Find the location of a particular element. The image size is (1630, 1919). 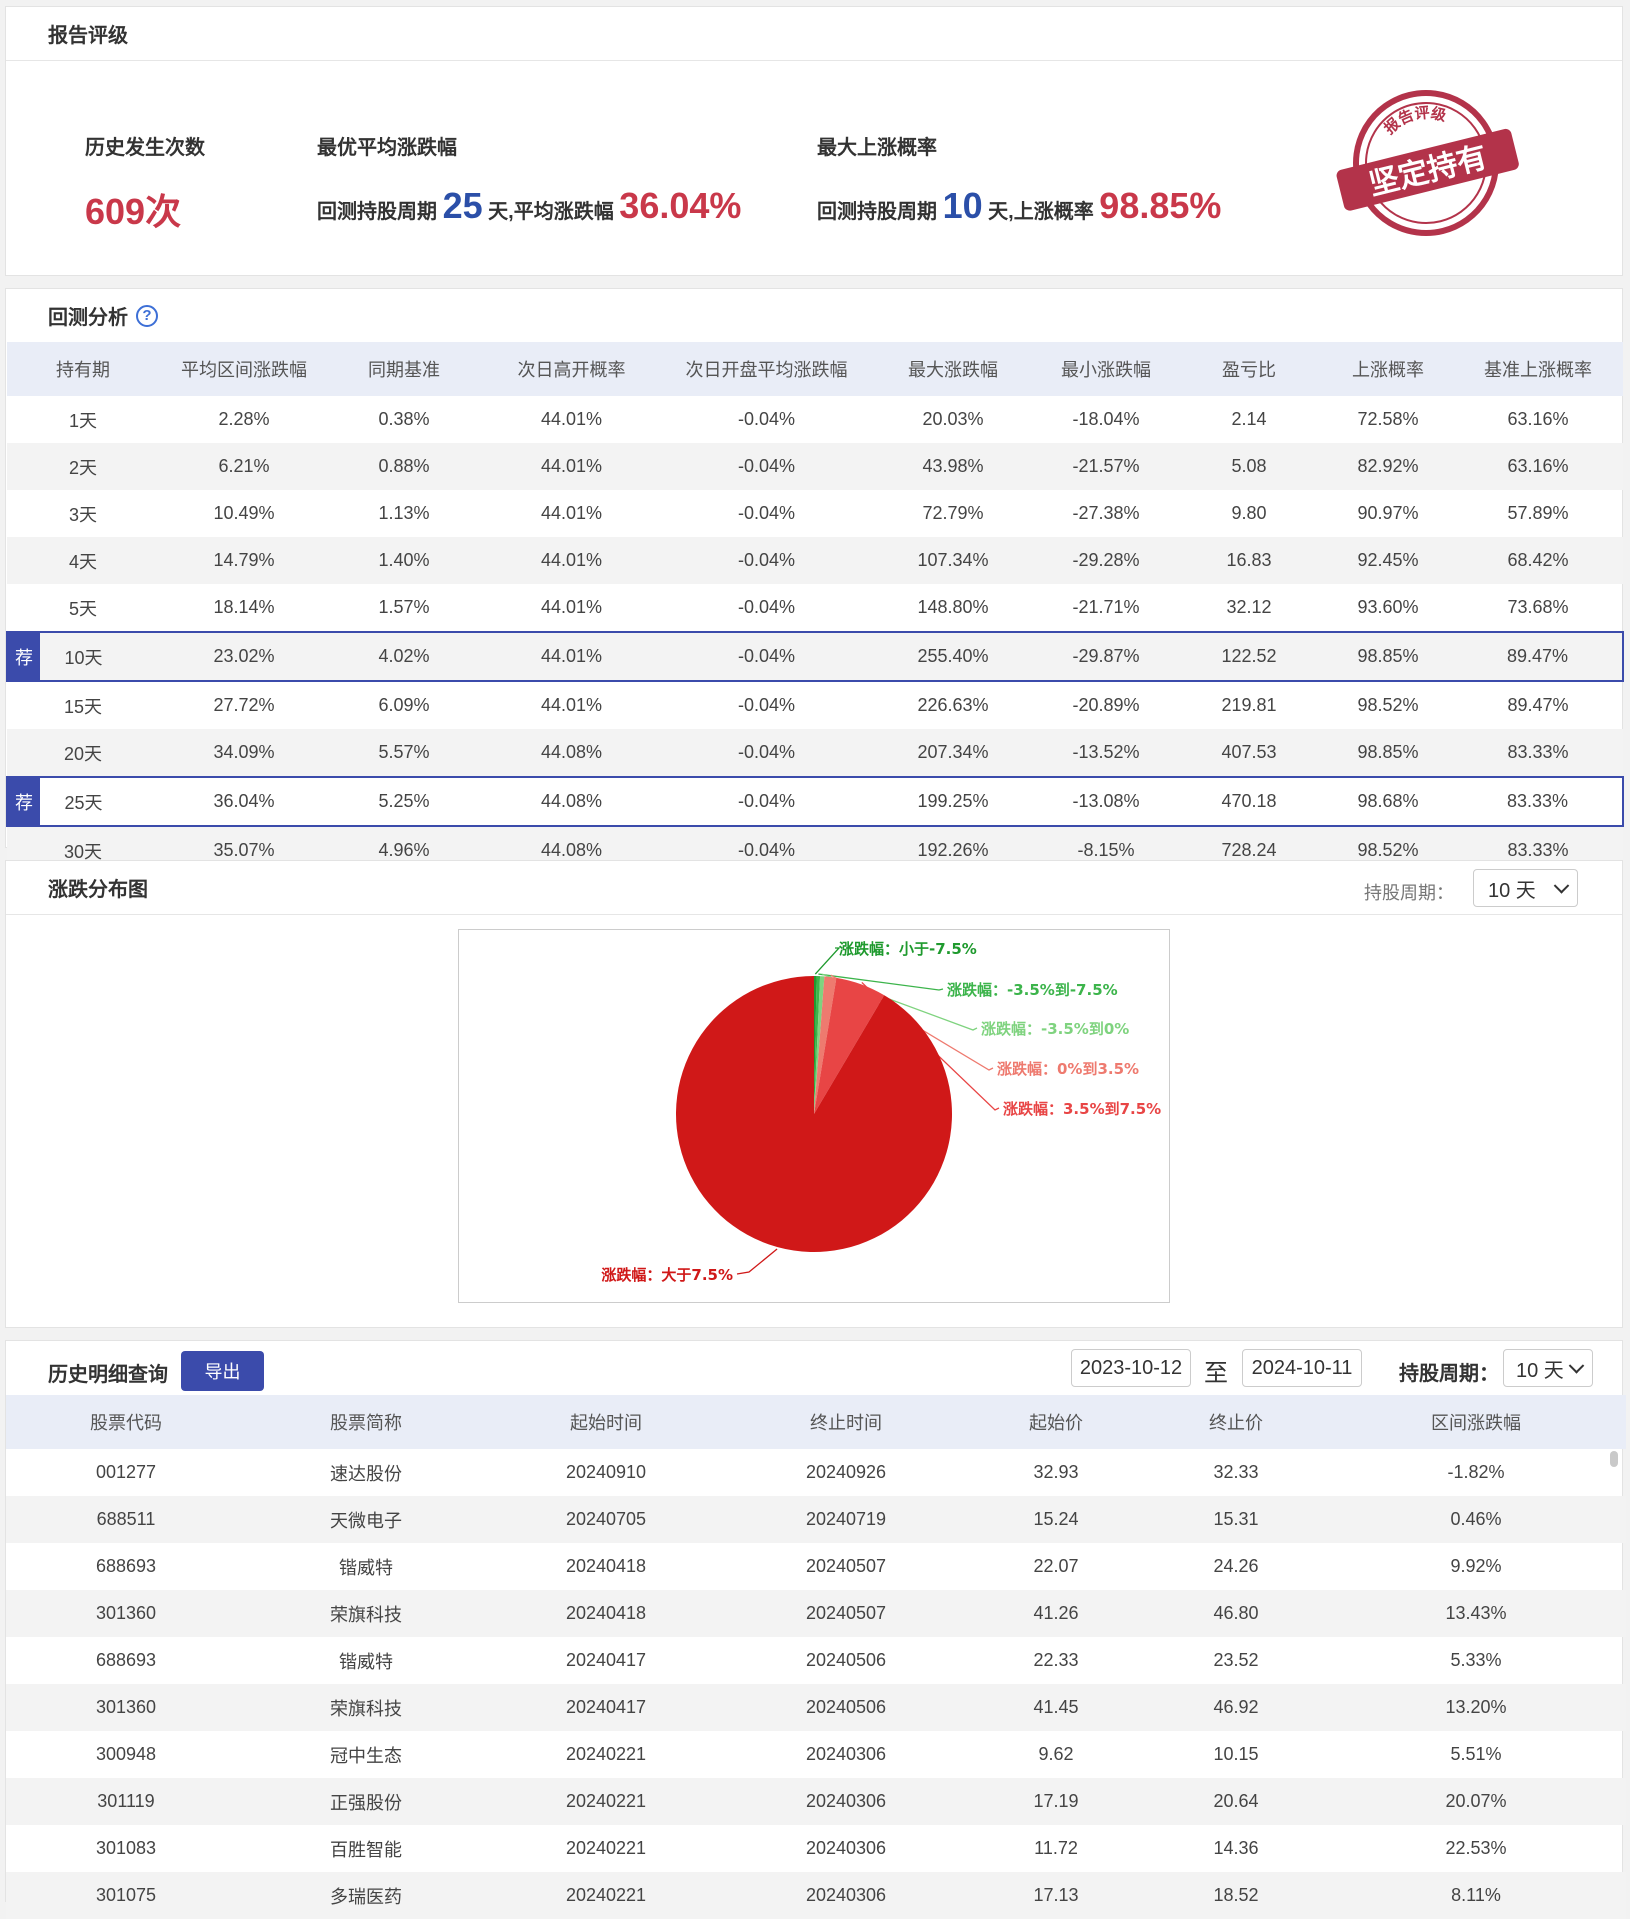

date-from-input is located at coordinates (1131, 1368).